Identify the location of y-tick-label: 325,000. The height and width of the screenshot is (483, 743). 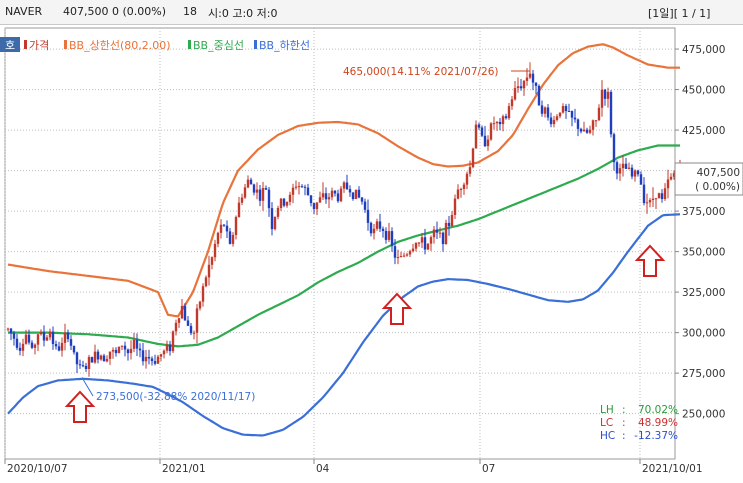
(703, 293).